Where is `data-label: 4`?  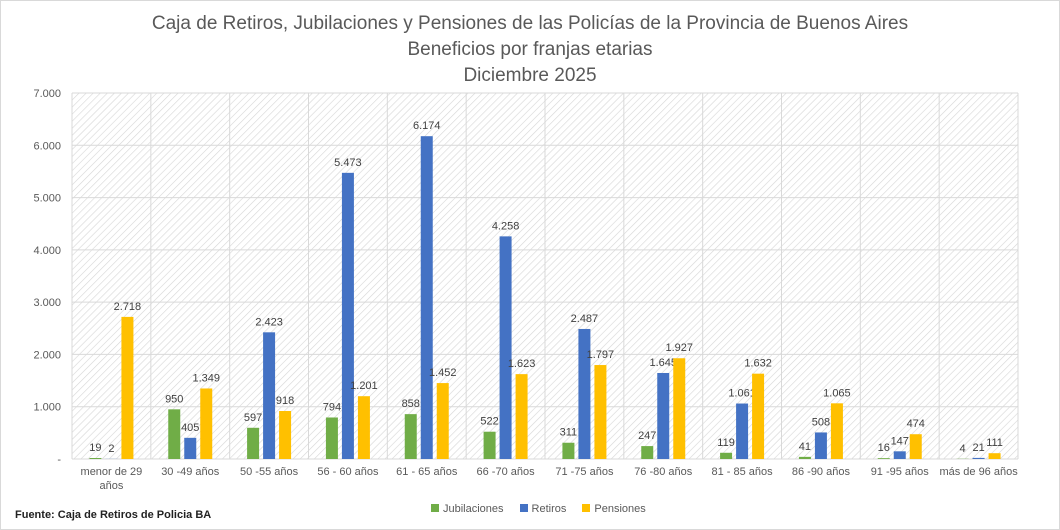
data-label: 4 is located at coordinates (963, 449).